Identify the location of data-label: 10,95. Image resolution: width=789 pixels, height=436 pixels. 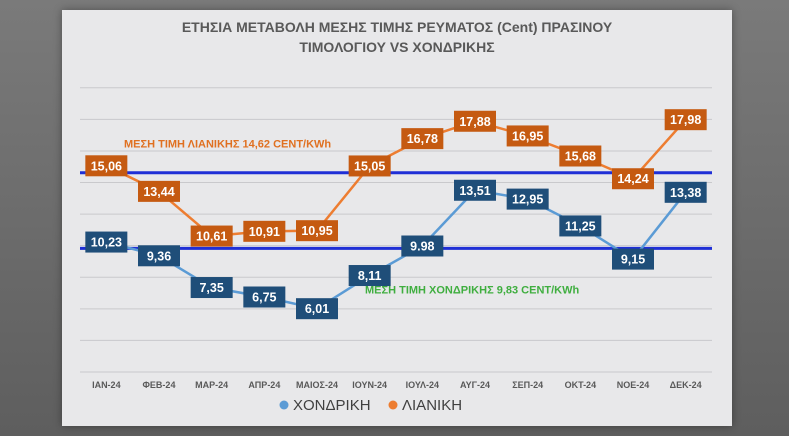
(316, 231).